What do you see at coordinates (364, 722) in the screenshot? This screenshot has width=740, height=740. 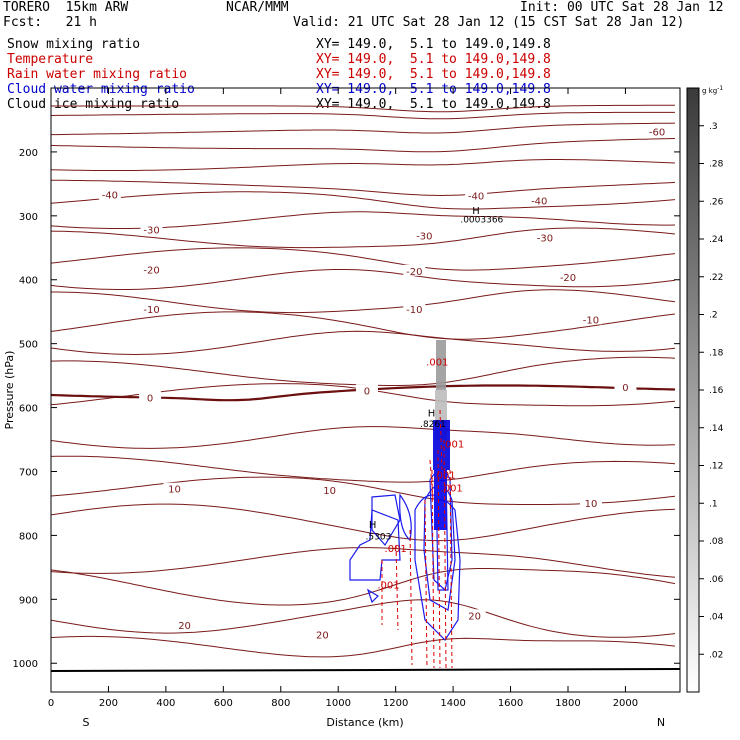 I see `x-axis-title: Distance (km)` at bounding box center [364, 722].